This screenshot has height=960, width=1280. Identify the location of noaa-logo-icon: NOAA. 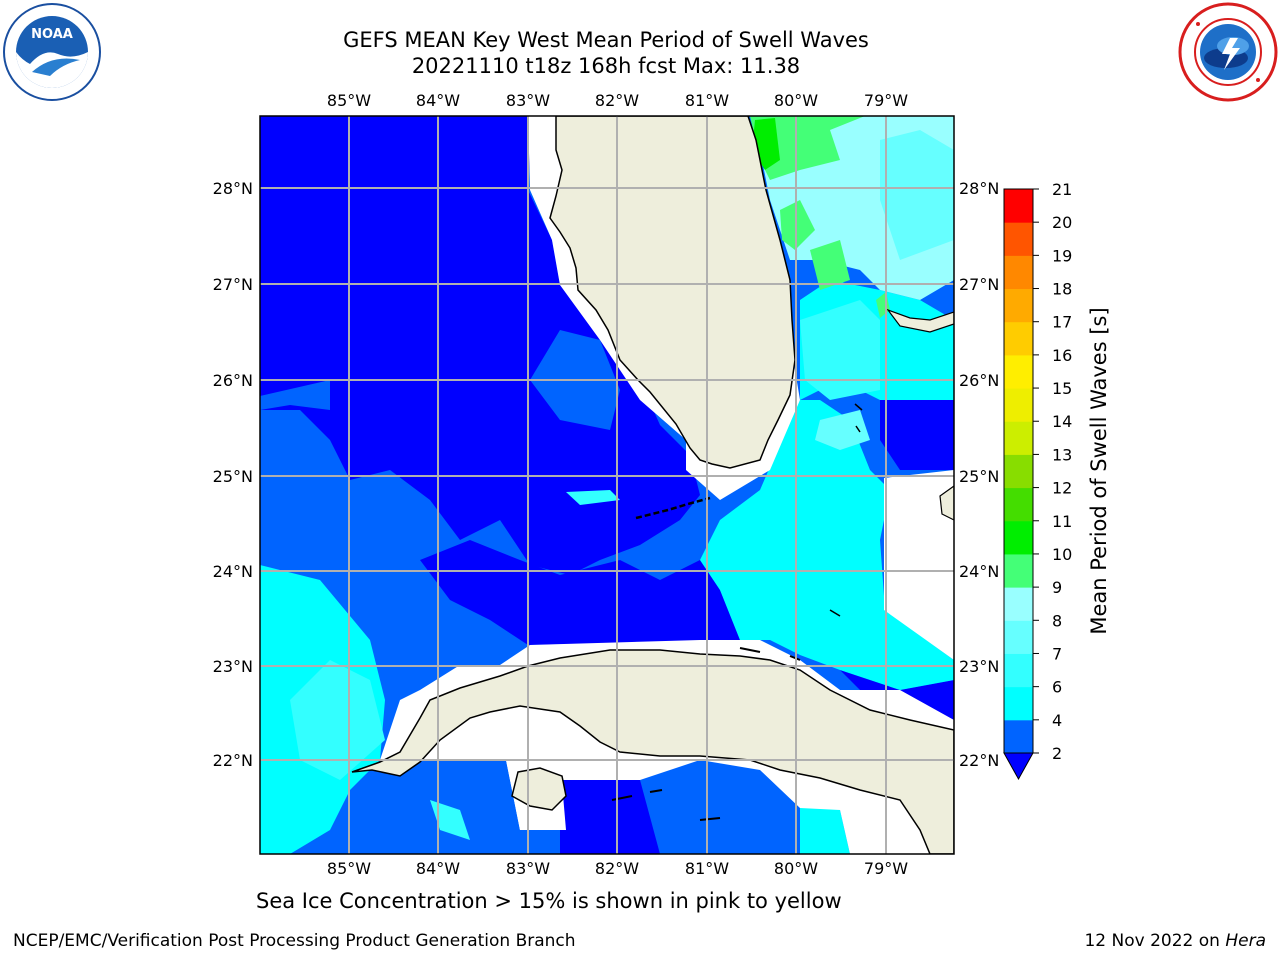
(52, 52).